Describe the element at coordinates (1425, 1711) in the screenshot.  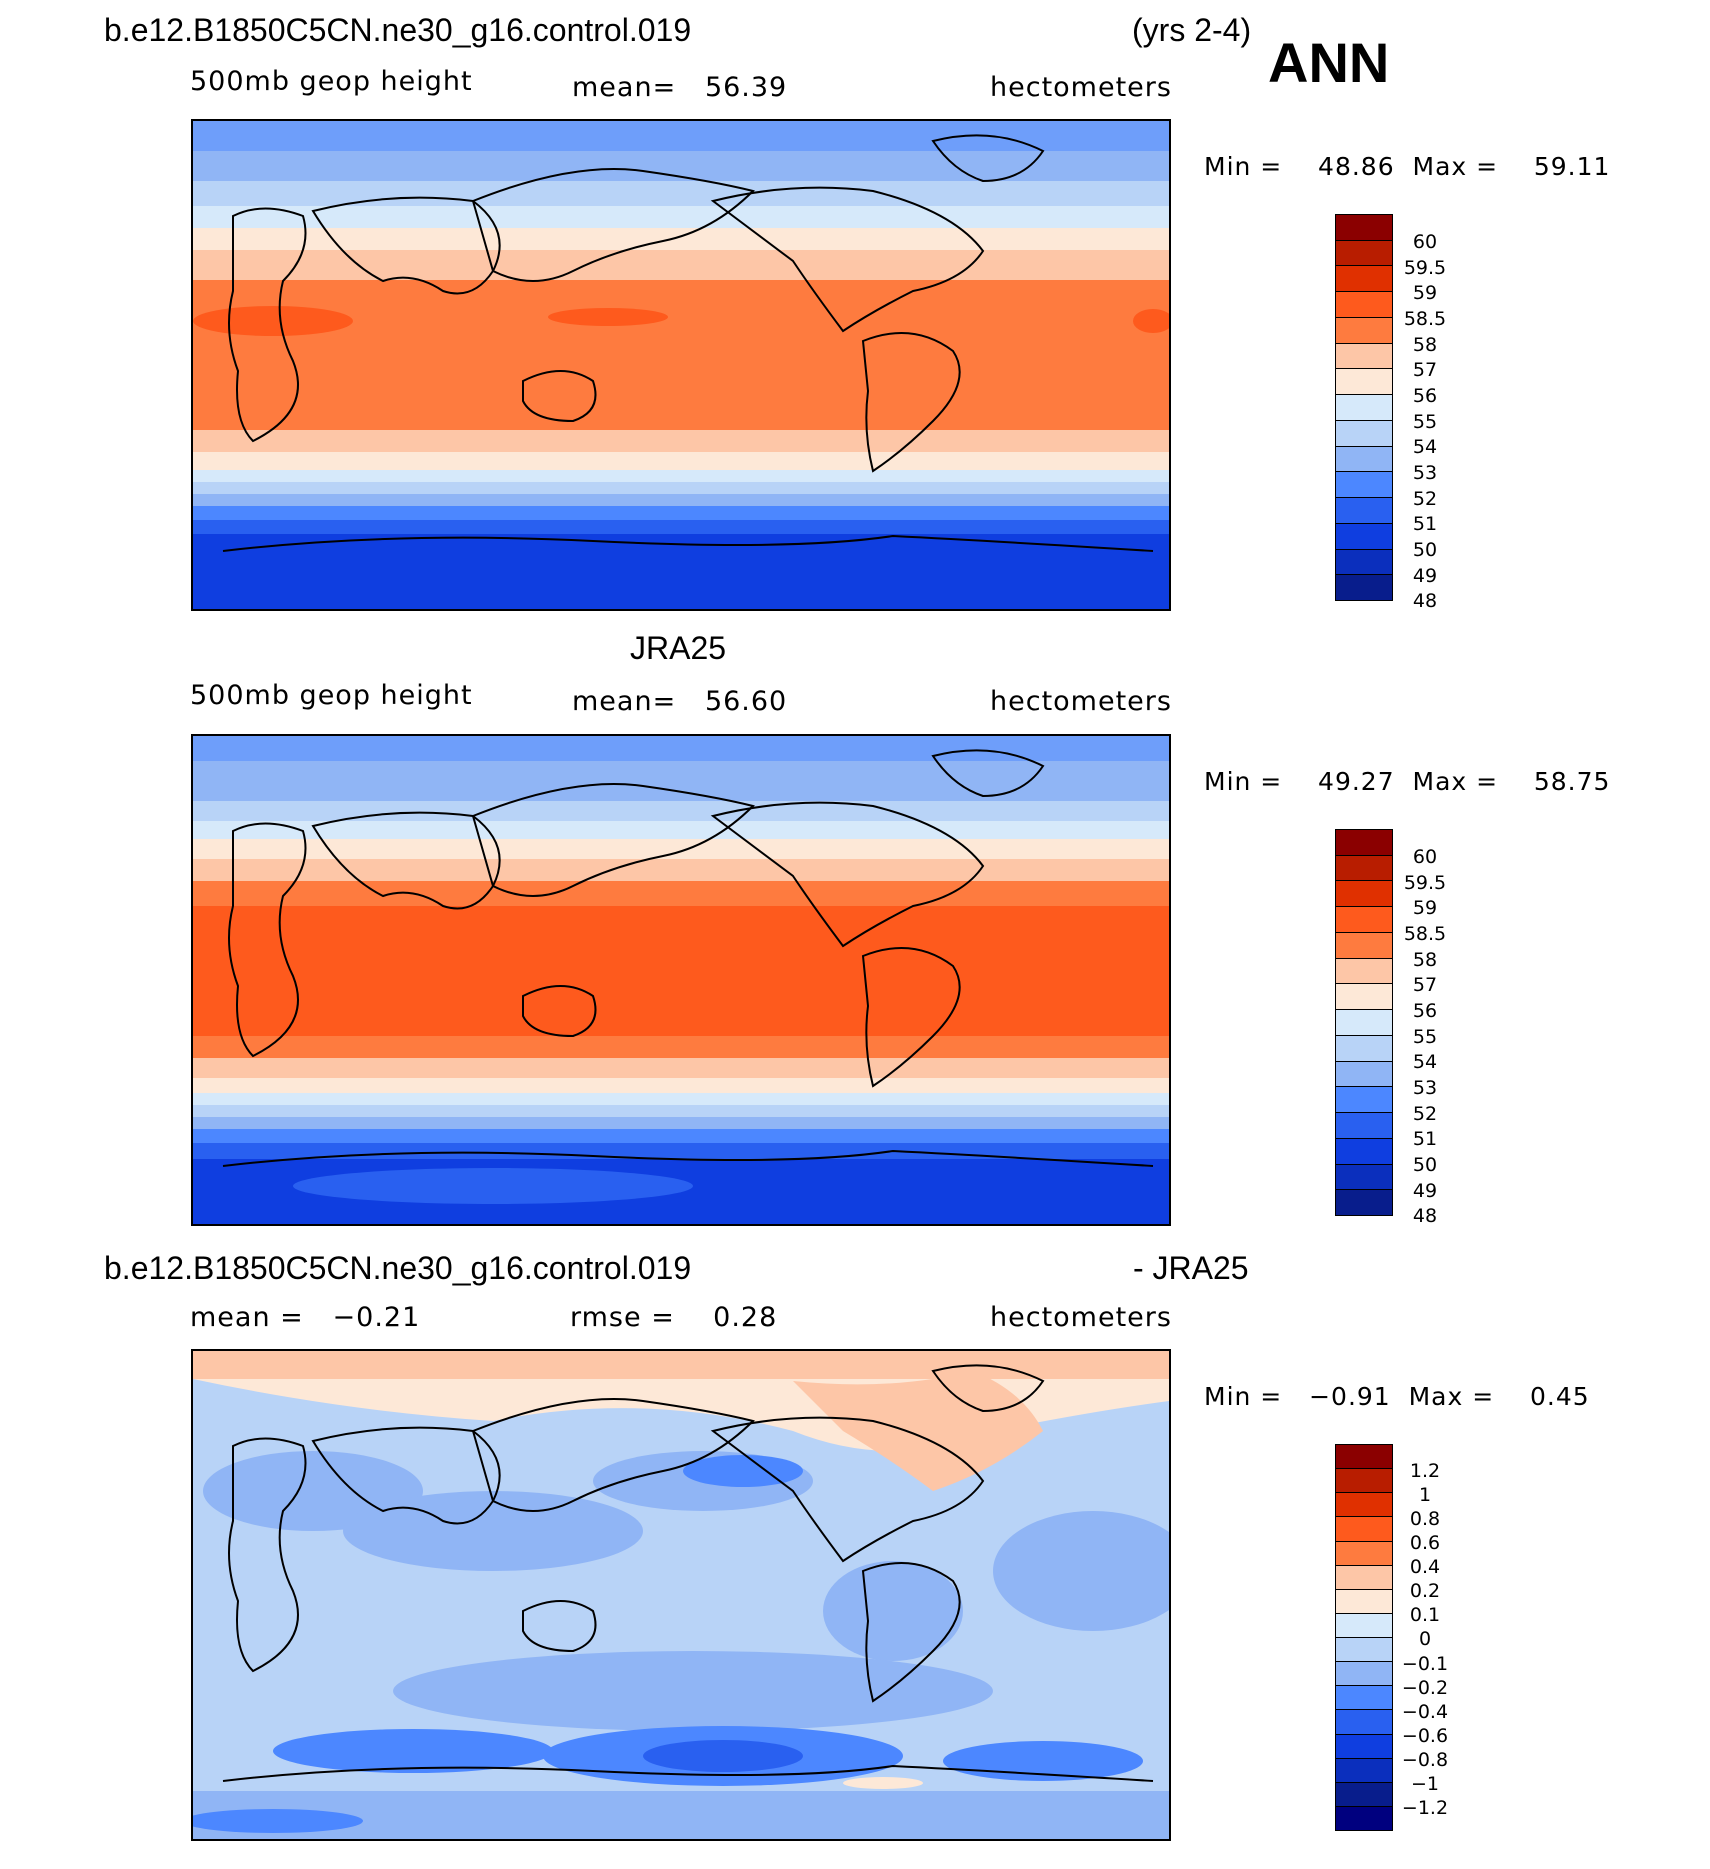
I see `colorbar-label: −0.4` at that location.